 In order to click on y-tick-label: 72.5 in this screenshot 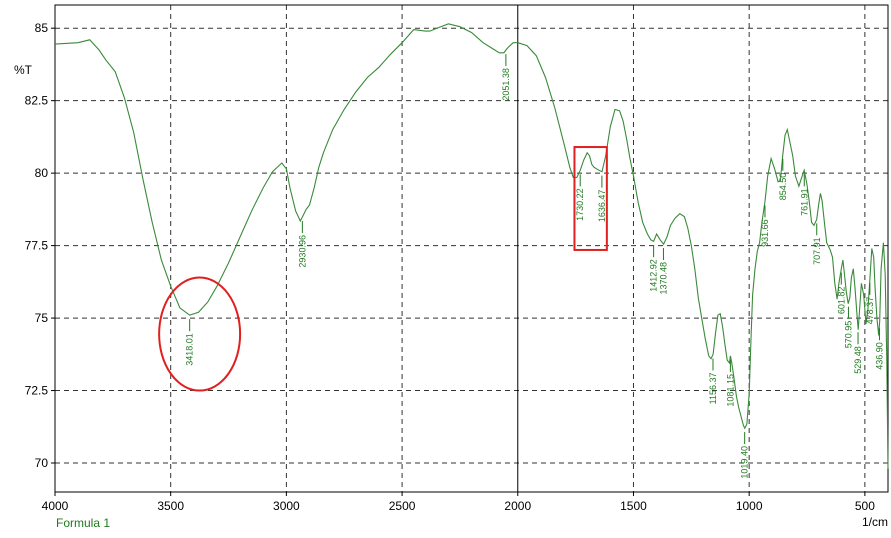, I will do `click(37, 391)`.